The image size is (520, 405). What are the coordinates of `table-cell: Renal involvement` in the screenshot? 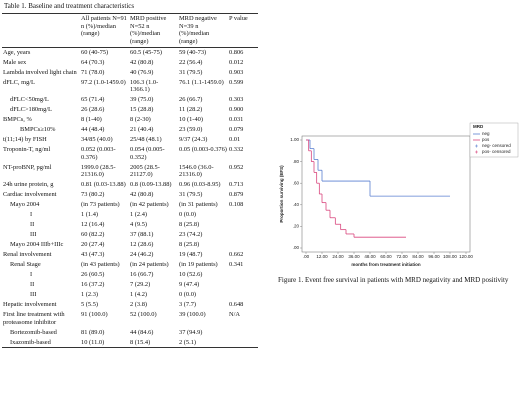 It's located at (27, 255).